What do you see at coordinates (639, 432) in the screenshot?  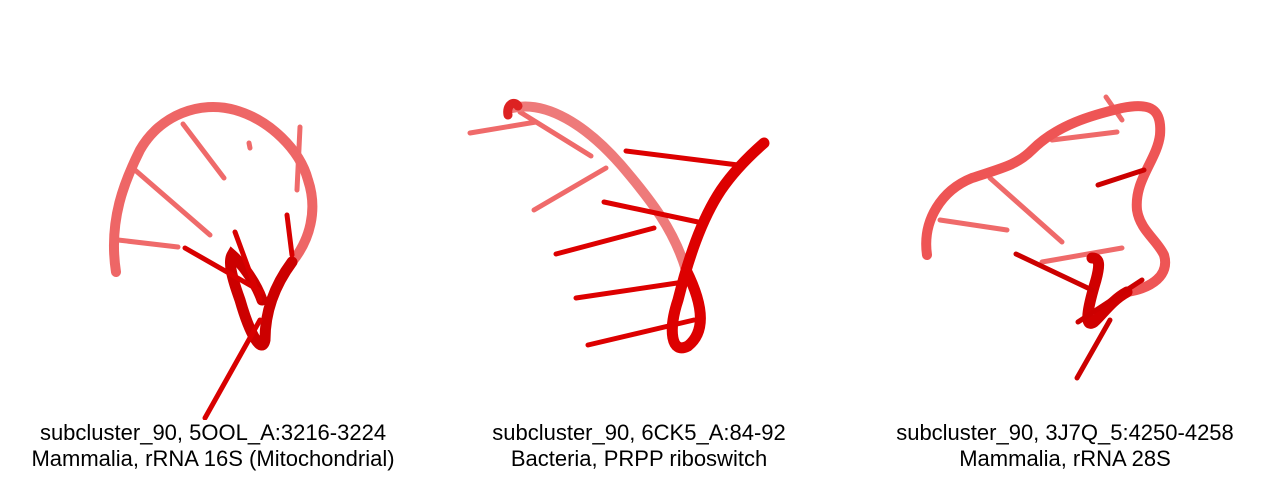 I see `caption-id-line: subcluster_90, 6CK5_A:84-92` at bounding box center [639, 432].